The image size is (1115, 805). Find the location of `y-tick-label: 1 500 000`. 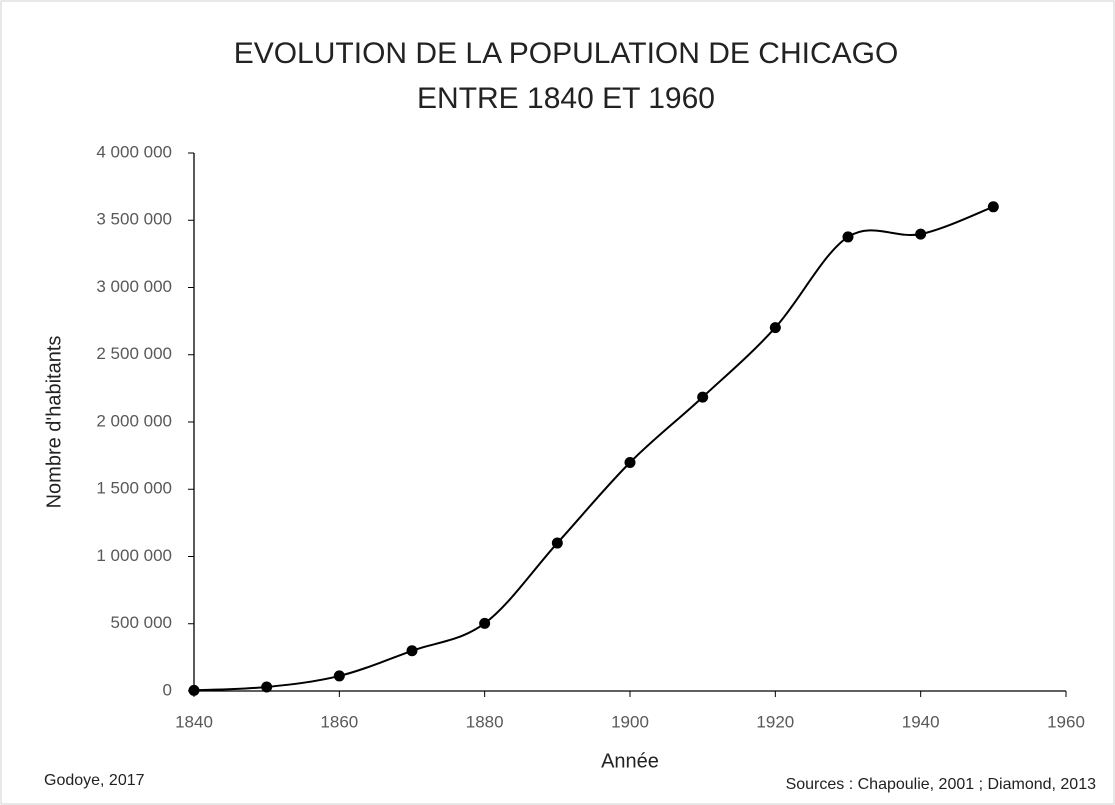

y-tick-label: 1 500 000 is located at coordinates (134, 488).